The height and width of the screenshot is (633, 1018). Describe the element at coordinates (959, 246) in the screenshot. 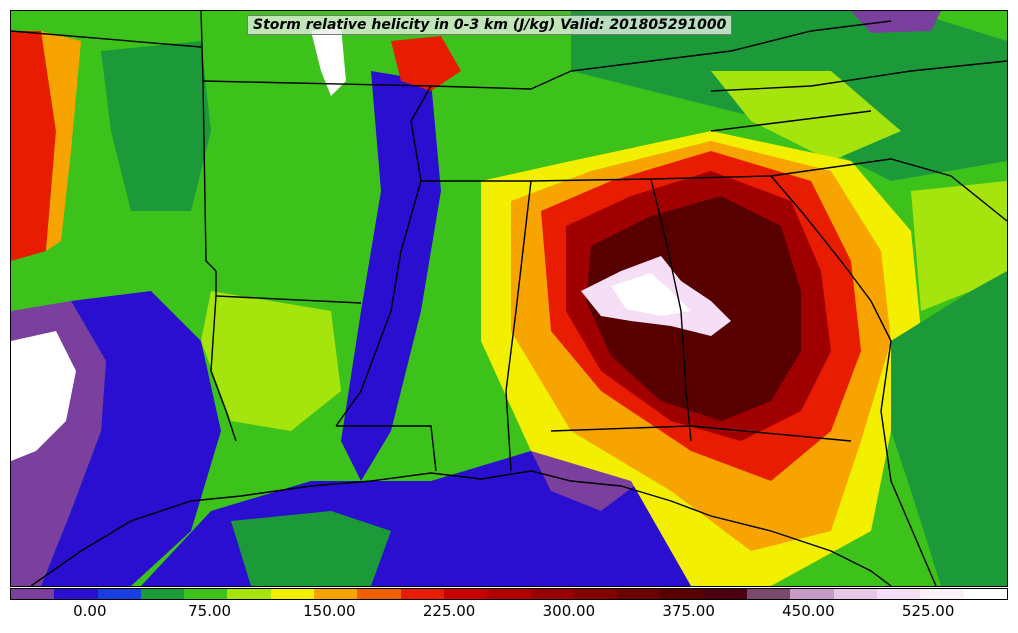

I see `field-atlantic-yellowgreen` at that location.